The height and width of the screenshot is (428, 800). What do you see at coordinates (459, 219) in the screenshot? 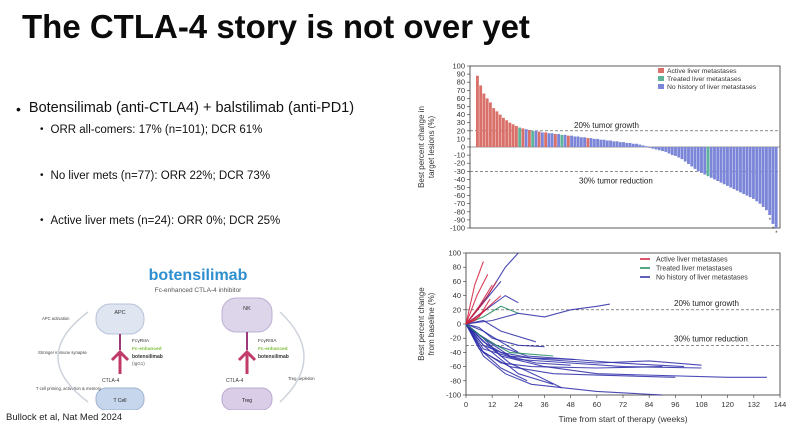
I see `y-tick-label: -90` at bounding box center [459, 219].